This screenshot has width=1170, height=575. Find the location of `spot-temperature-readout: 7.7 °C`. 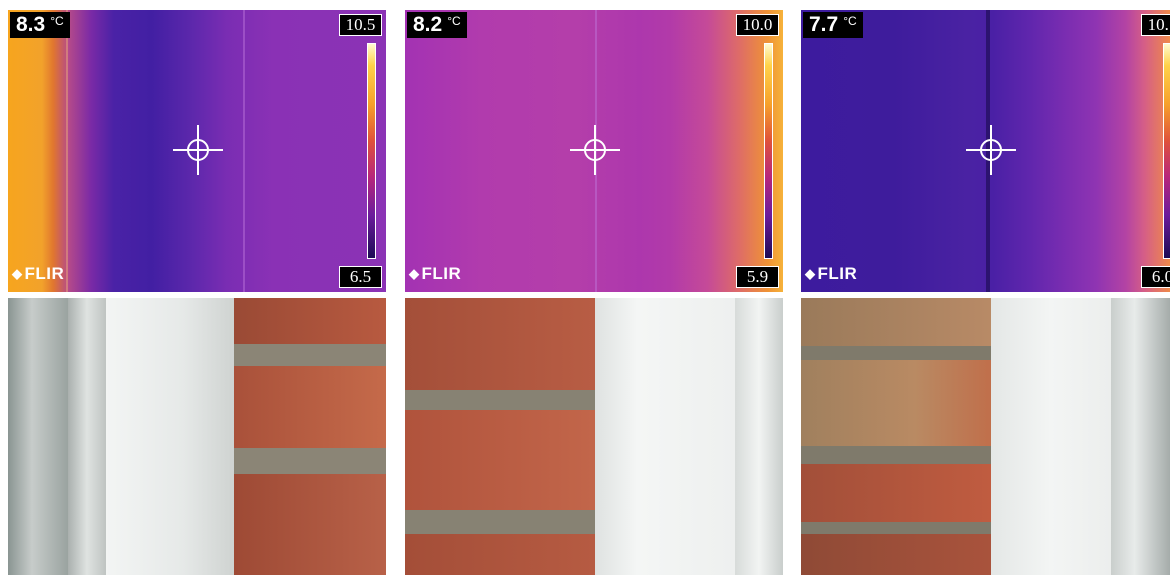

spot-temperature-readout: 7.7 °C is located at coordinates (833, 25).